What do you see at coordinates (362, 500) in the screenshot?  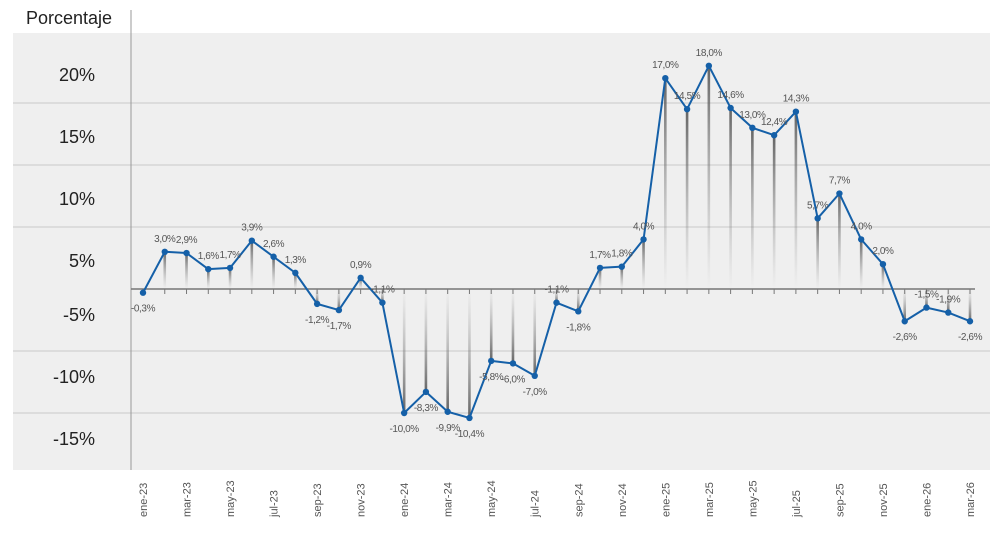 I see `x-tick-label: nov-23` at bounding box center [362, 500].